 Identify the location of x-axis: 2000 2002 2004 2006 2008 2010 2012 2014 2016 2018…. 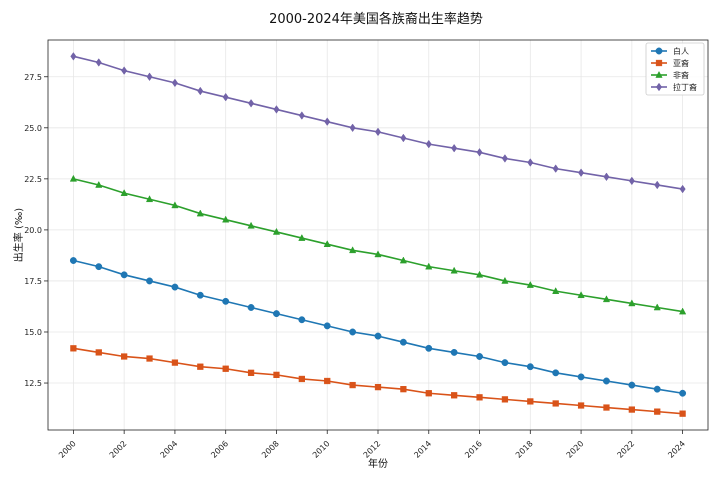
(372, 445).